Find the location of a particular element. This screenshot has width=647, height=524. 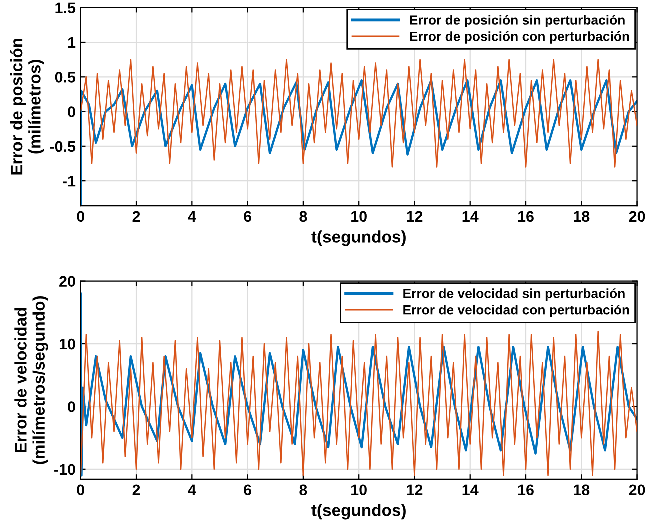

y-axis-title: Error de velocidad (milímetros/segundo) is located at coordinates (31, 380).